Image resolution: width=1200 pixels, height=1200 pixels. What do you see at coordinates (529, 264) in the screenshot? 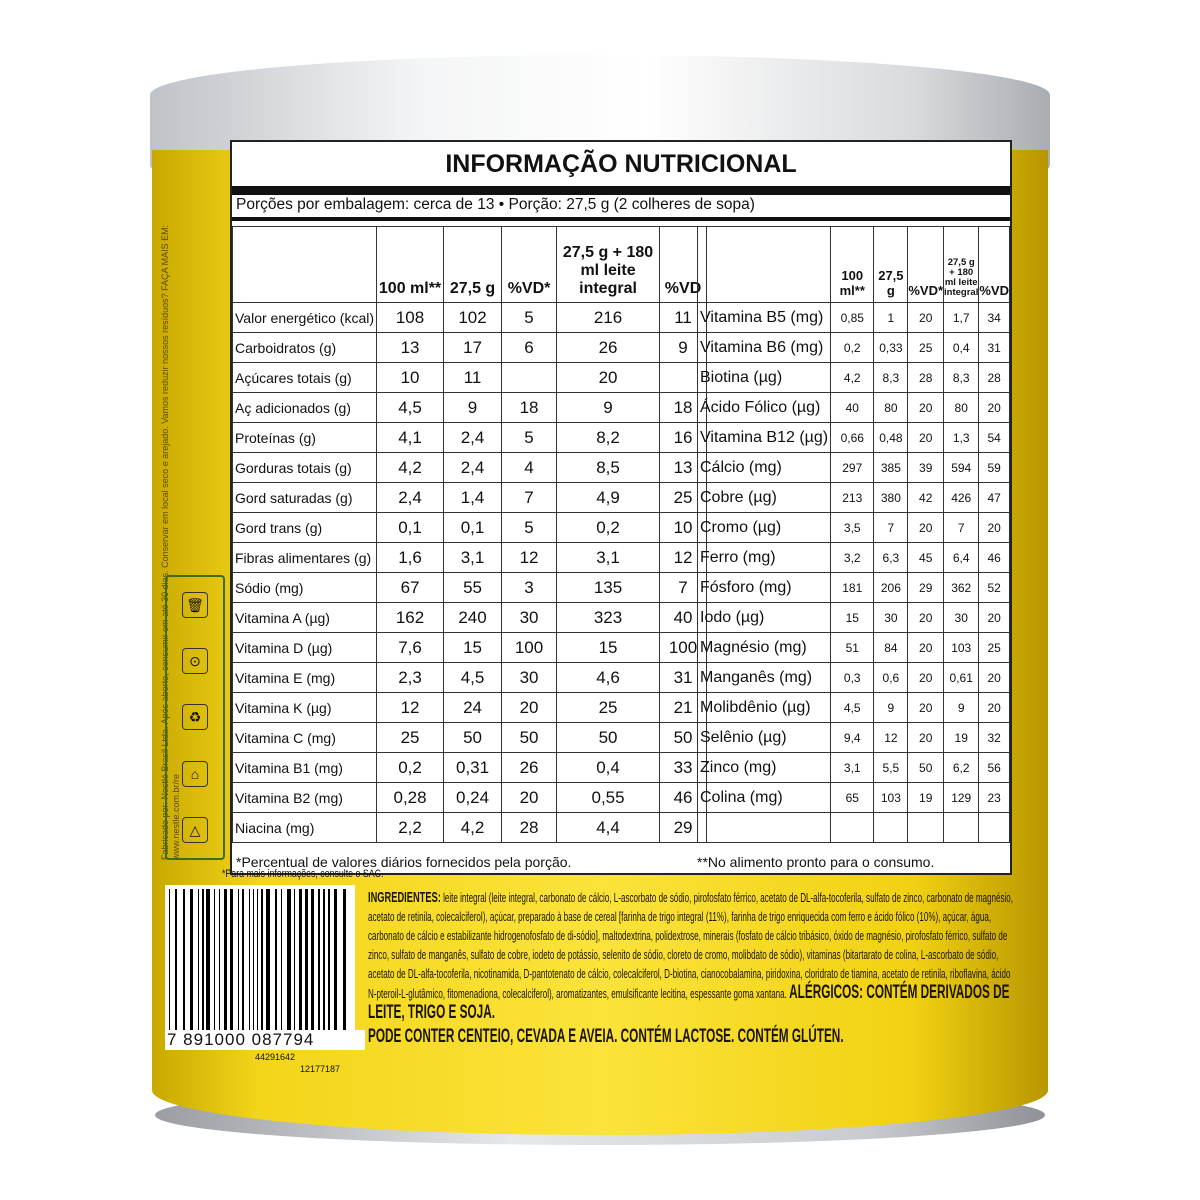
I see `column-header: %VD*` at bounding box center [529, 264].